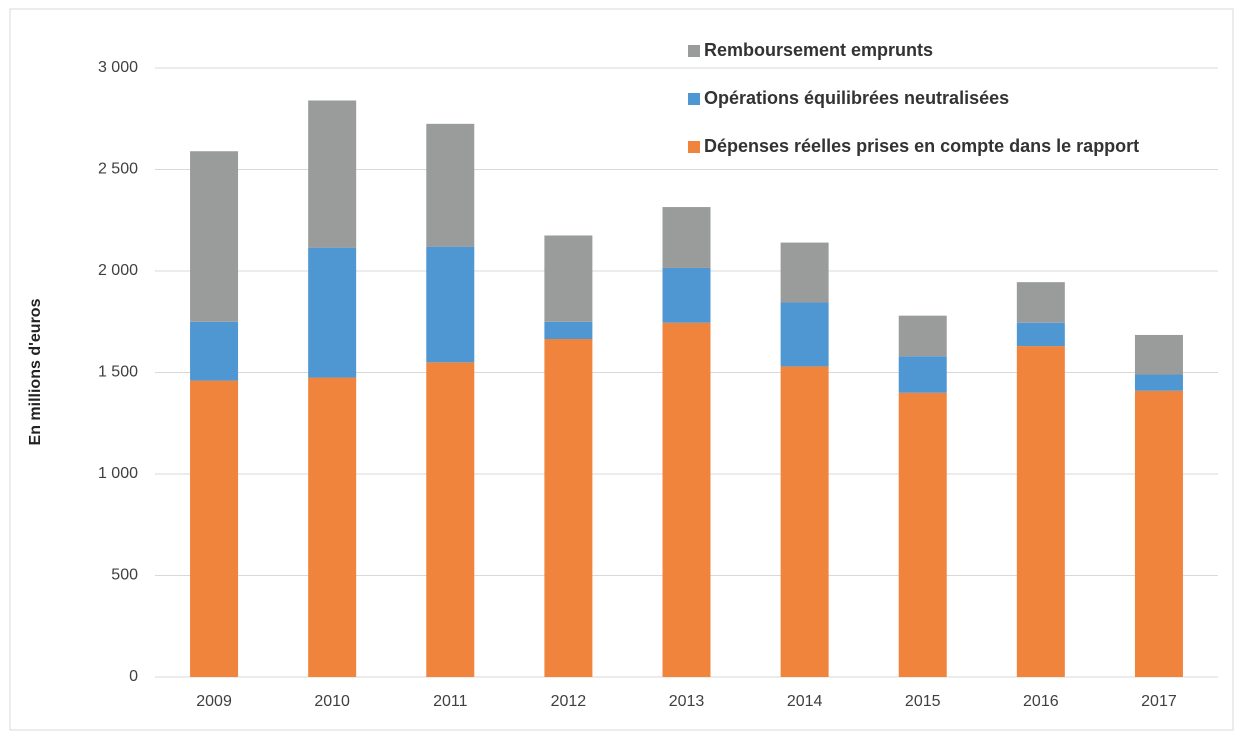 The image size is (1244, 740). What do you see at coordinates (818, 50) in the screenshot?
I see `legend-label: Remboursement emprunts` at bounding box center [818, 50].